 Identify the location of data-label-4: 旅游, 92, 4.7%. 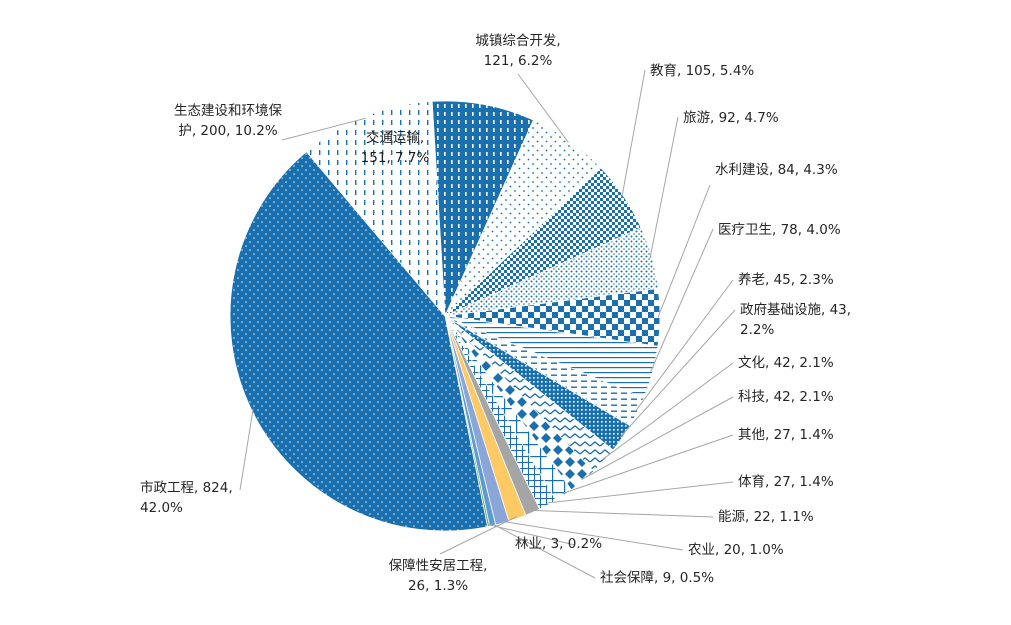
(731, 118).